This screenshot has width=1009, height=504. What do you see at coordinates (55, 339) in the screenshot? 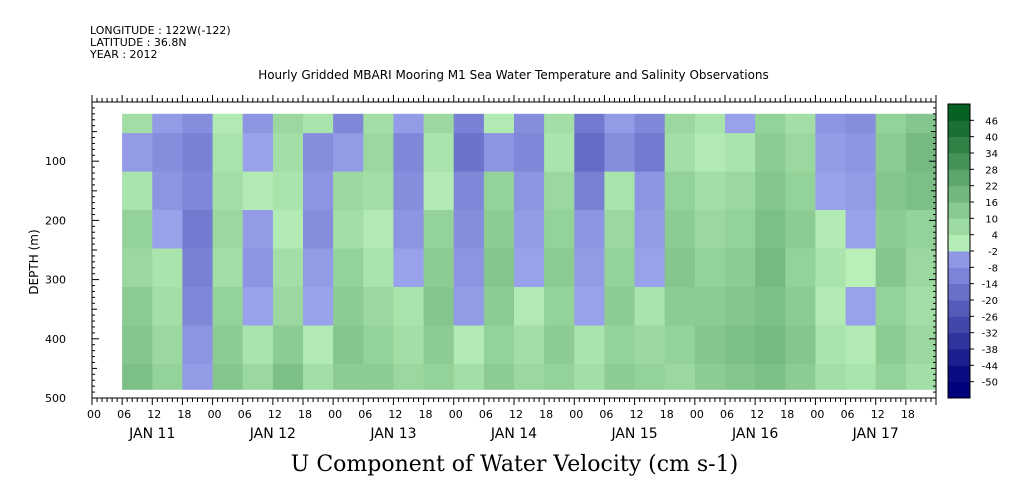
I see `y-tick-label: 400` at bounding box center [55, 339].